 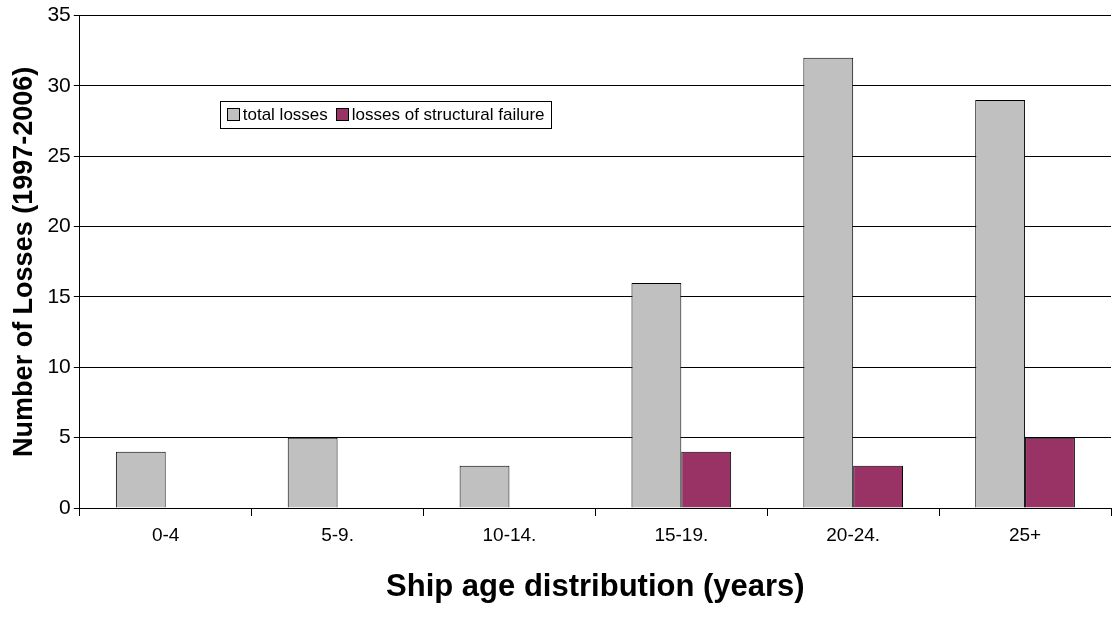 What do you see at coordinates (285, 114) in the screenshot?
I see `legend-label: total losses` at bounding box center [285, 114].